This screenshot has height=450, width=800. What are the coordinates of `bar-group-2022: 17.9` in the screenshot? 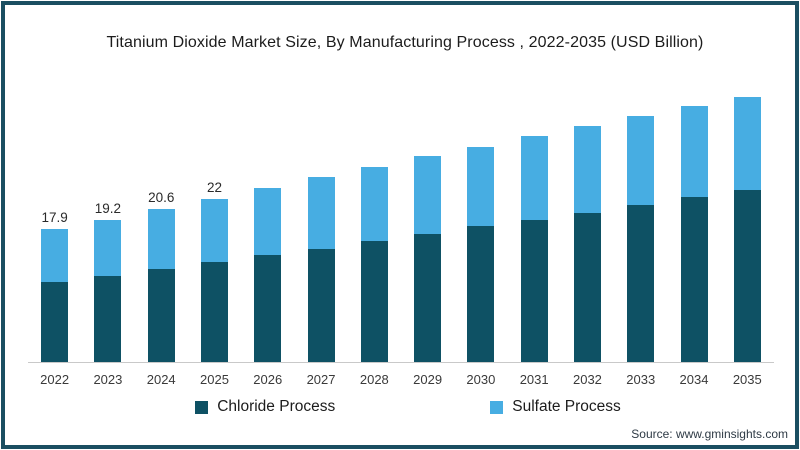 It's located at (54, 286).